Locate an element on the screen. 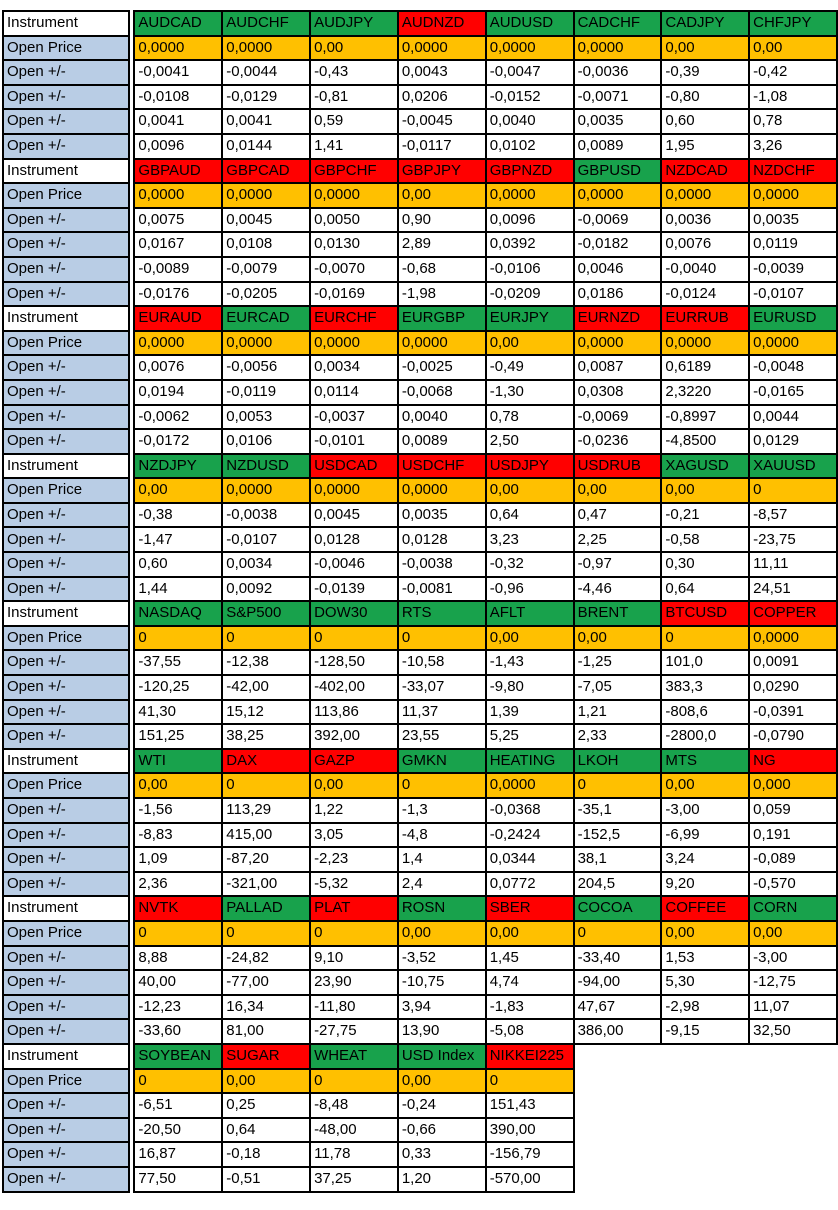 The height and width of the screenshot is (1210, 838). open-change-cell: -1,3 is located at coordinates (441, 810).